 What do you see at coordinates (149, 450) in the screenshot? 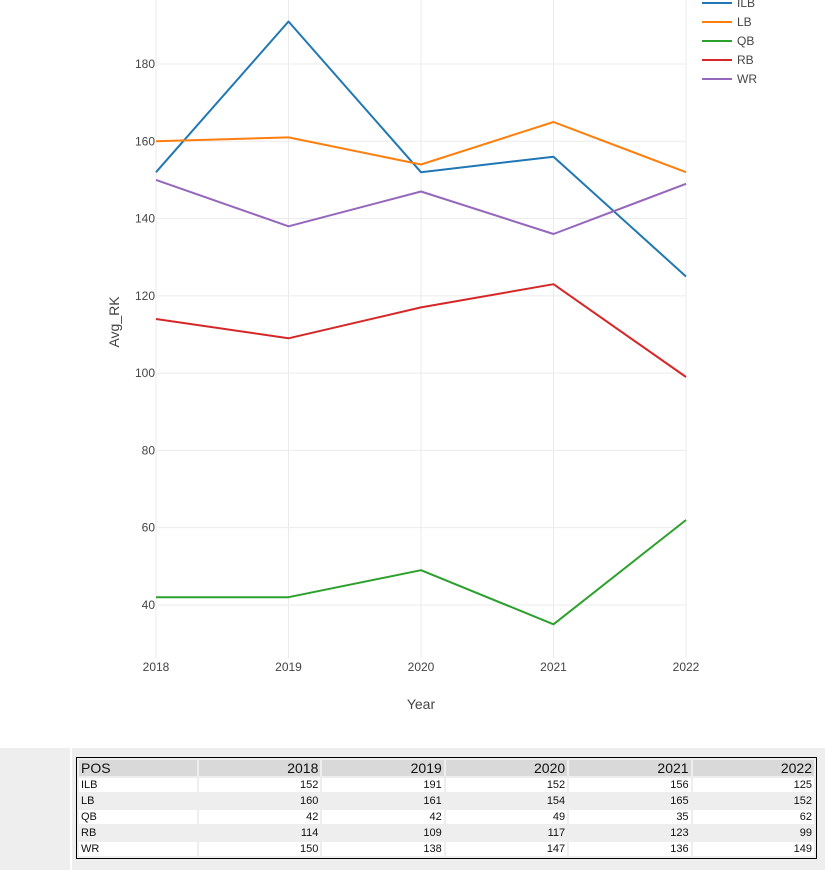
I see `y-tick-label: 80` at bounding box center [149, 450].